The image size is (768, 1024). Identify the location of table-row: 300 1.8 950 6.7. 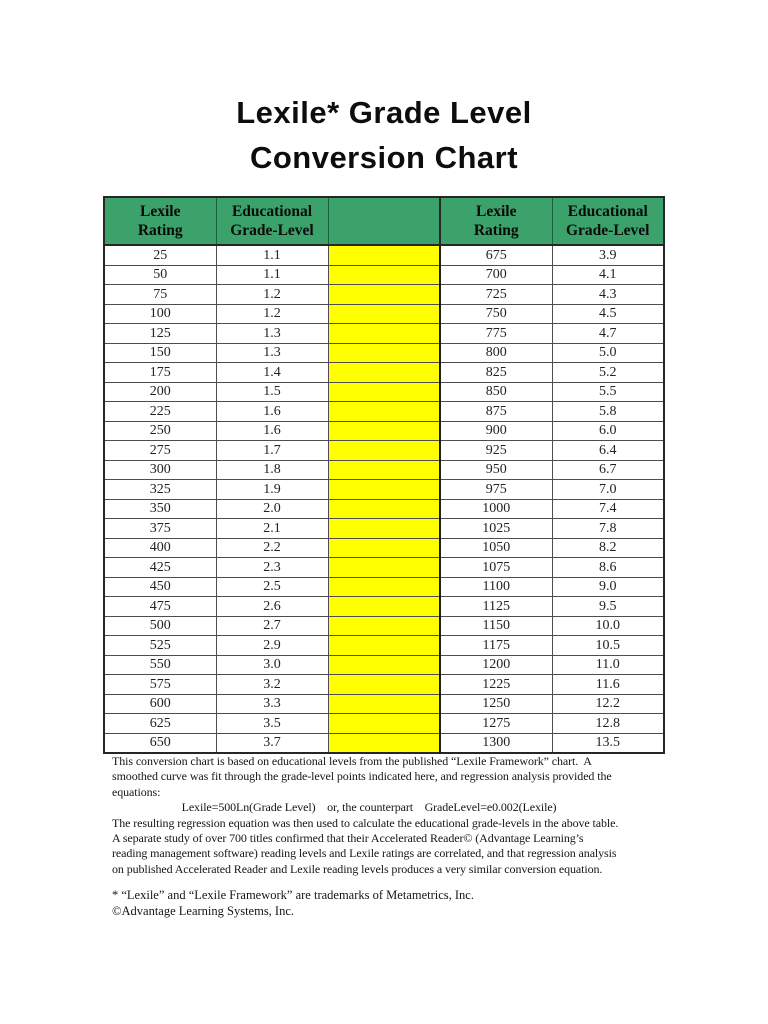
(384, 469).